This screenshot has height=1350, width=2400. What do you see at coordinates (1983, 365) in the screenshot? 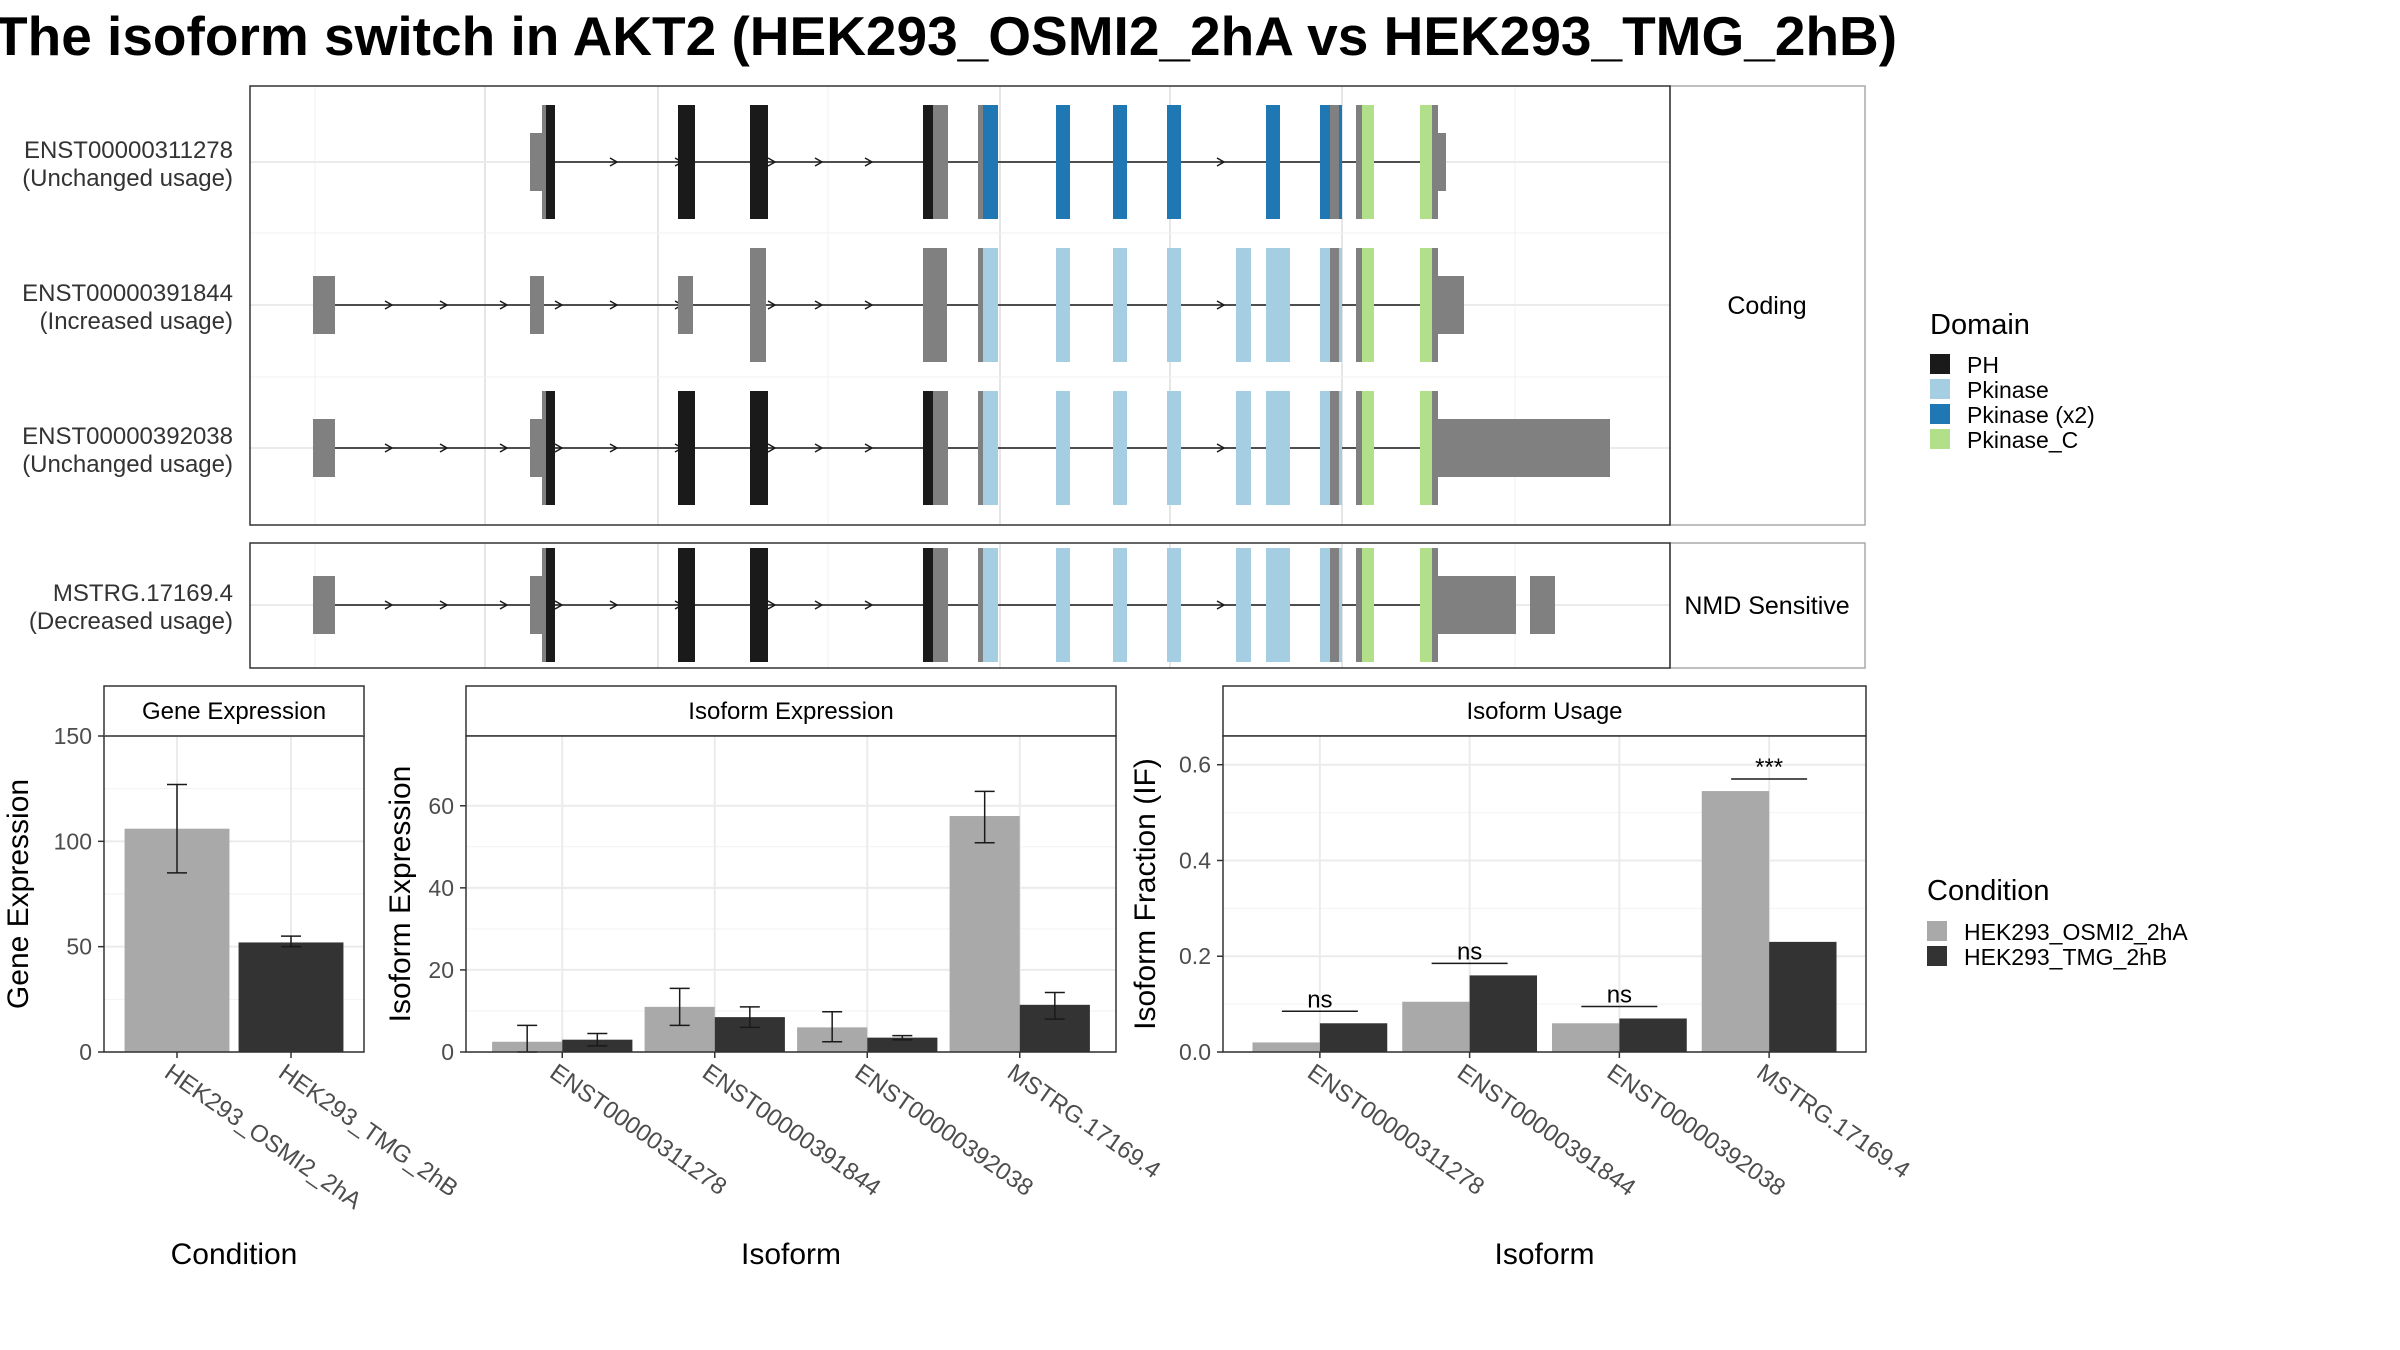
I see `legend-label-ph: PH` at bounding box center [1983, 365].